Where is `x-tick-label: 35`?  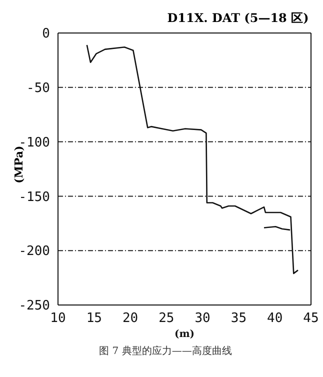
x-tick-label: 35 is located at coordinates (238, 318).